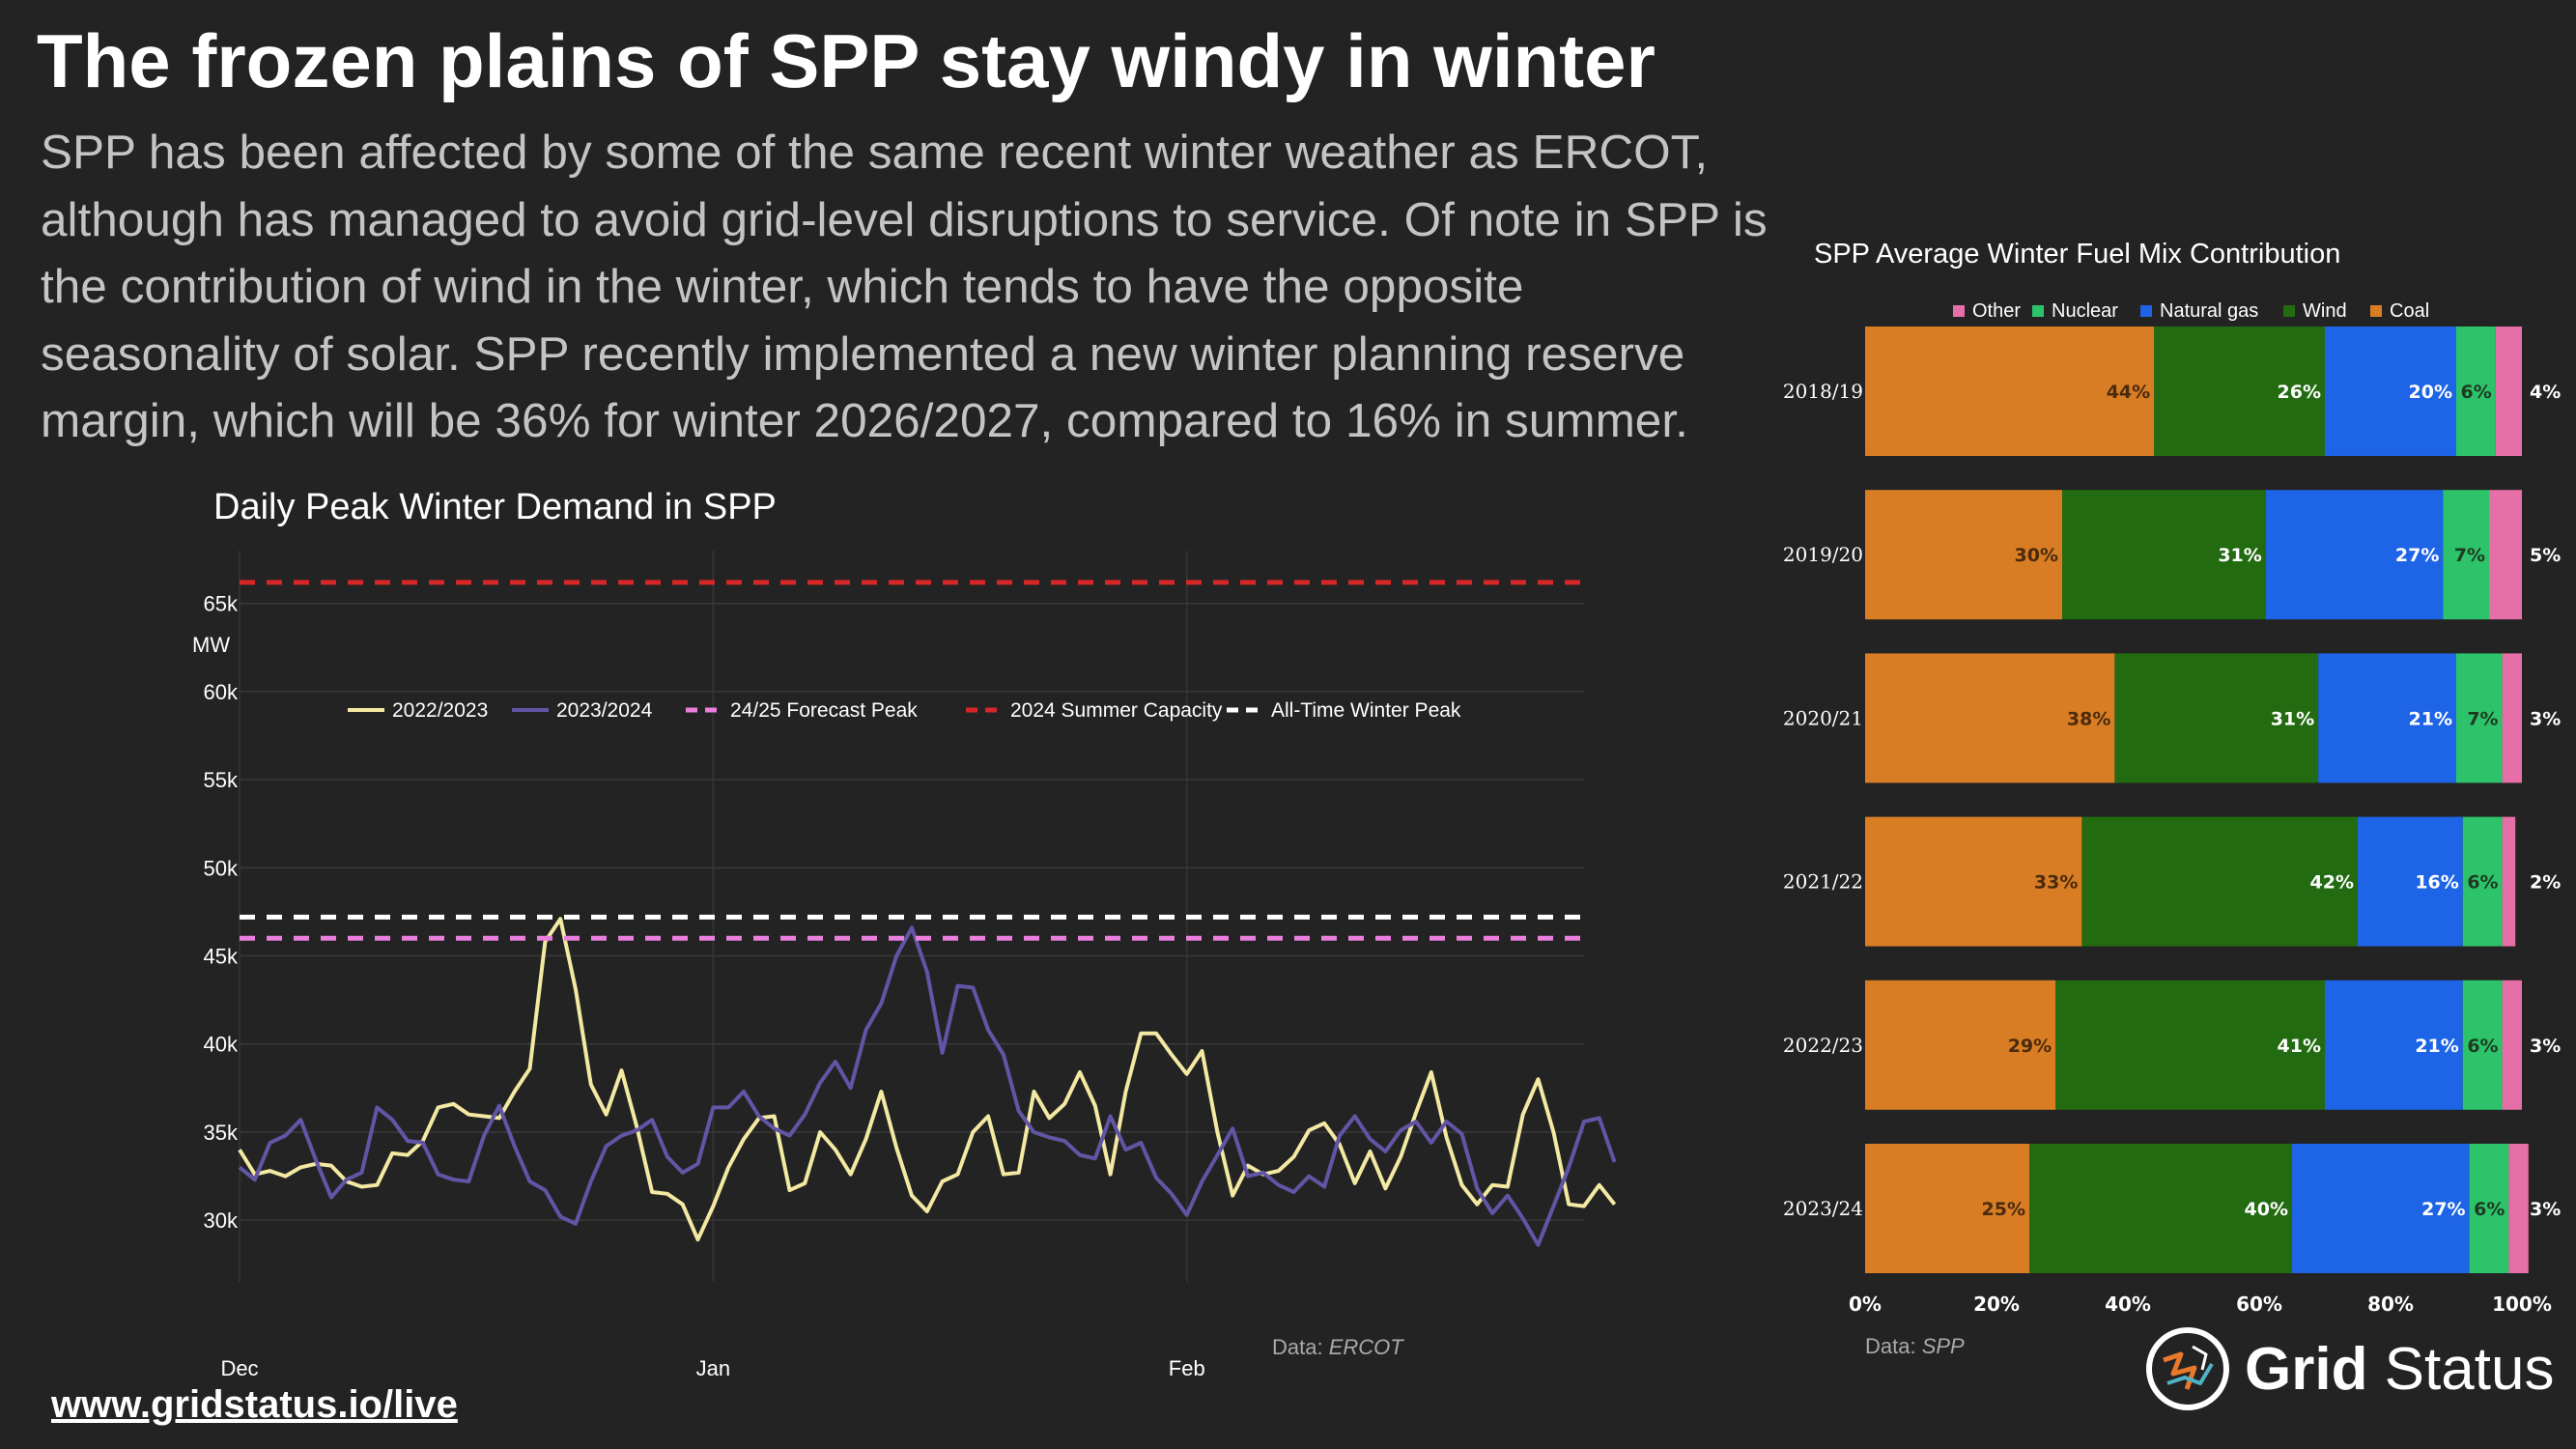 The height and width of the screenshot is (1449, 2576). Describe the element at coordinates (2056, 883) in the screenshot. I see `bar-data-label: 33%` at that location.